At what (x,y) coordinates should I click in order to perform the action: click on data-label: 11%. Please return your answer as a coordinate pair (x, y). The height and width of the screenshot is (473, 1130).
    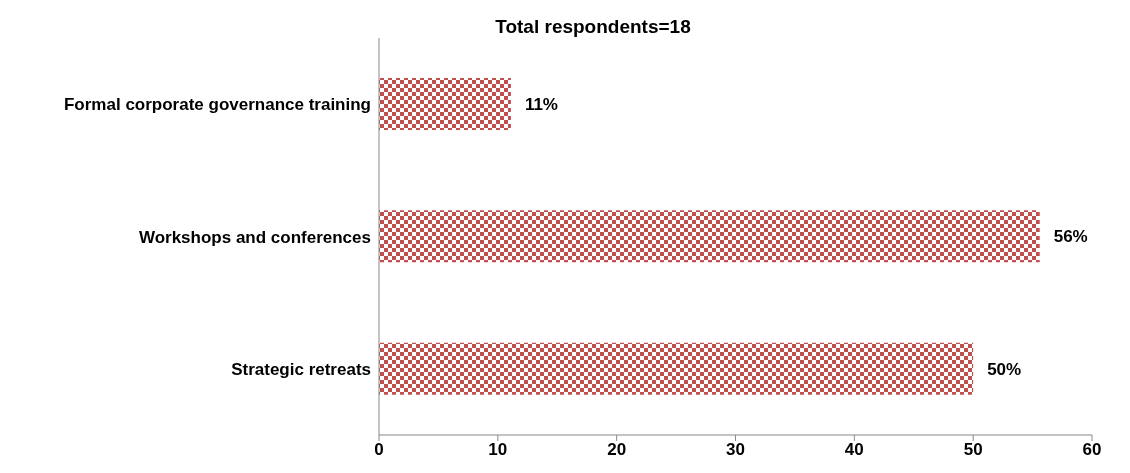
    Looking at the image, I should click on (541, 104).